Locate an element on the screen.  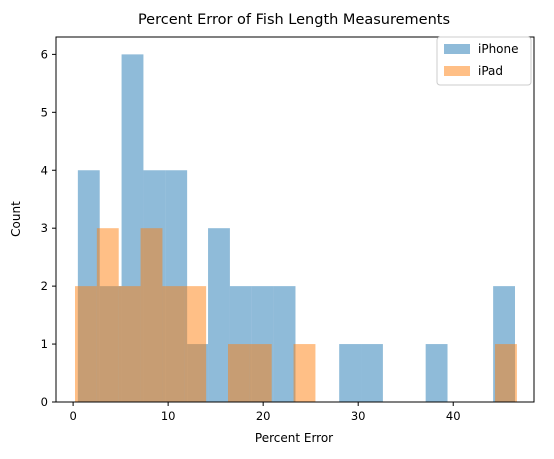
y-tick-label: 1 is located at coordinates (44, 344).